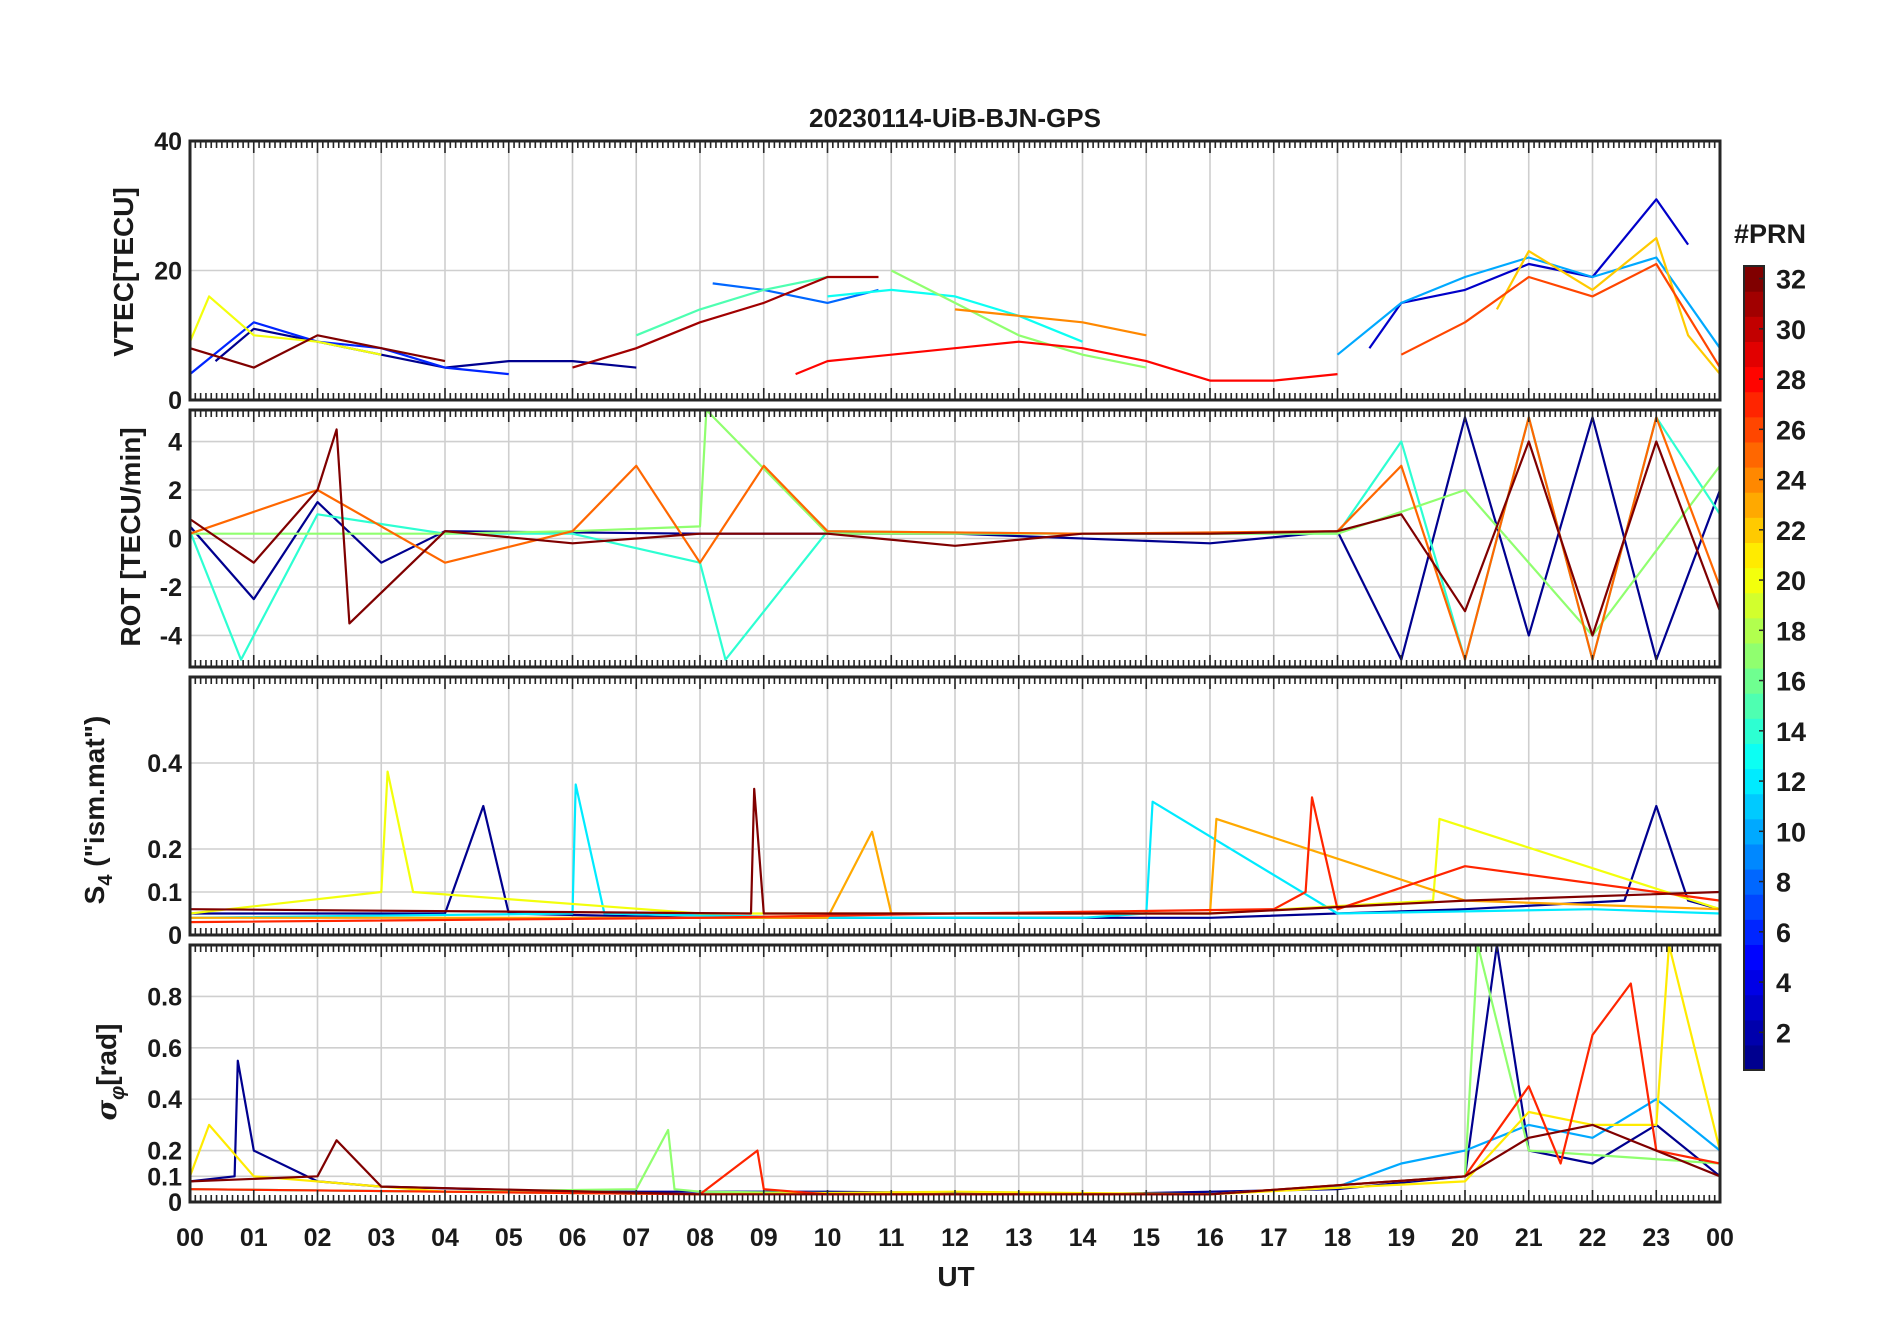 The height and width of the screenshot is (1330, 1902). Describe the element at coordinates (1529, 1238) in the screenshot. I see `x-tick-label: 21` at that location.